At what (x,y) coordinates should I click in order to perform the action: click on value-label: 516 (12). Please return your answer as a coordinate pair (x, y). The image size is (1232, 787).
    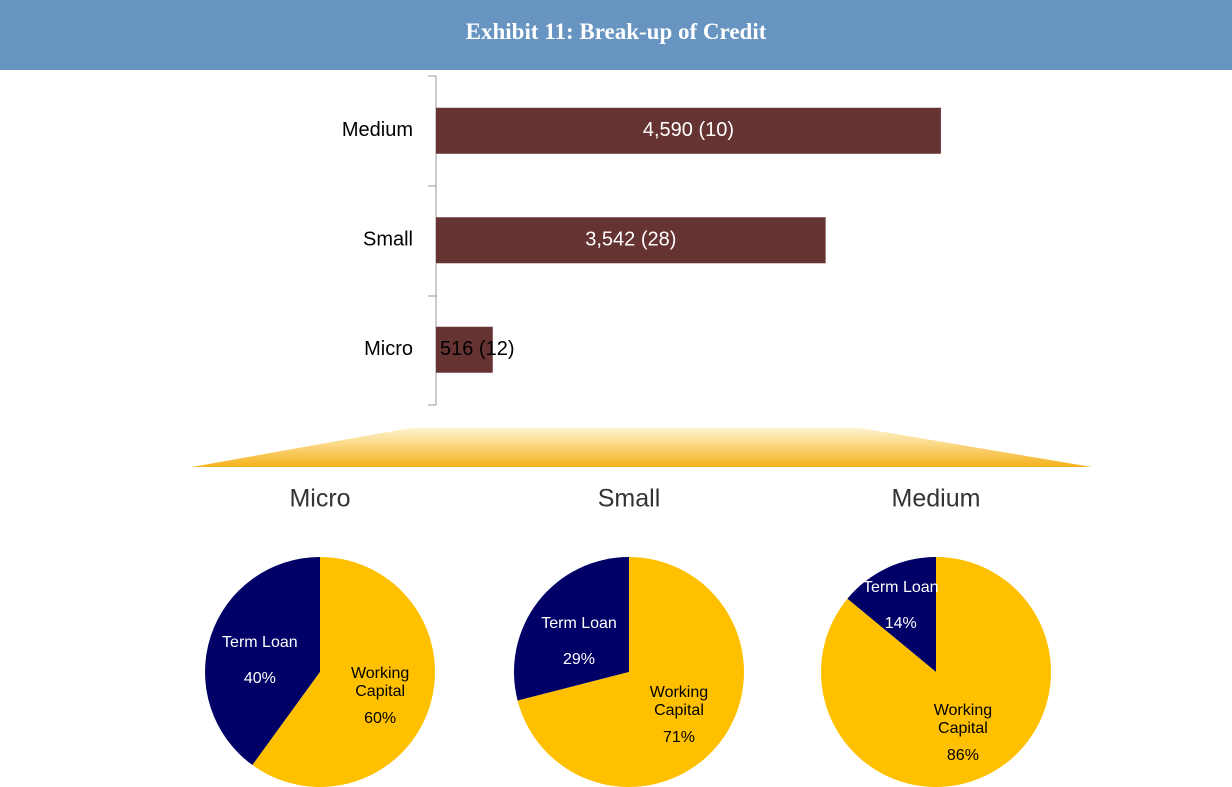
    Looking at the image, I should click on (477, 349).